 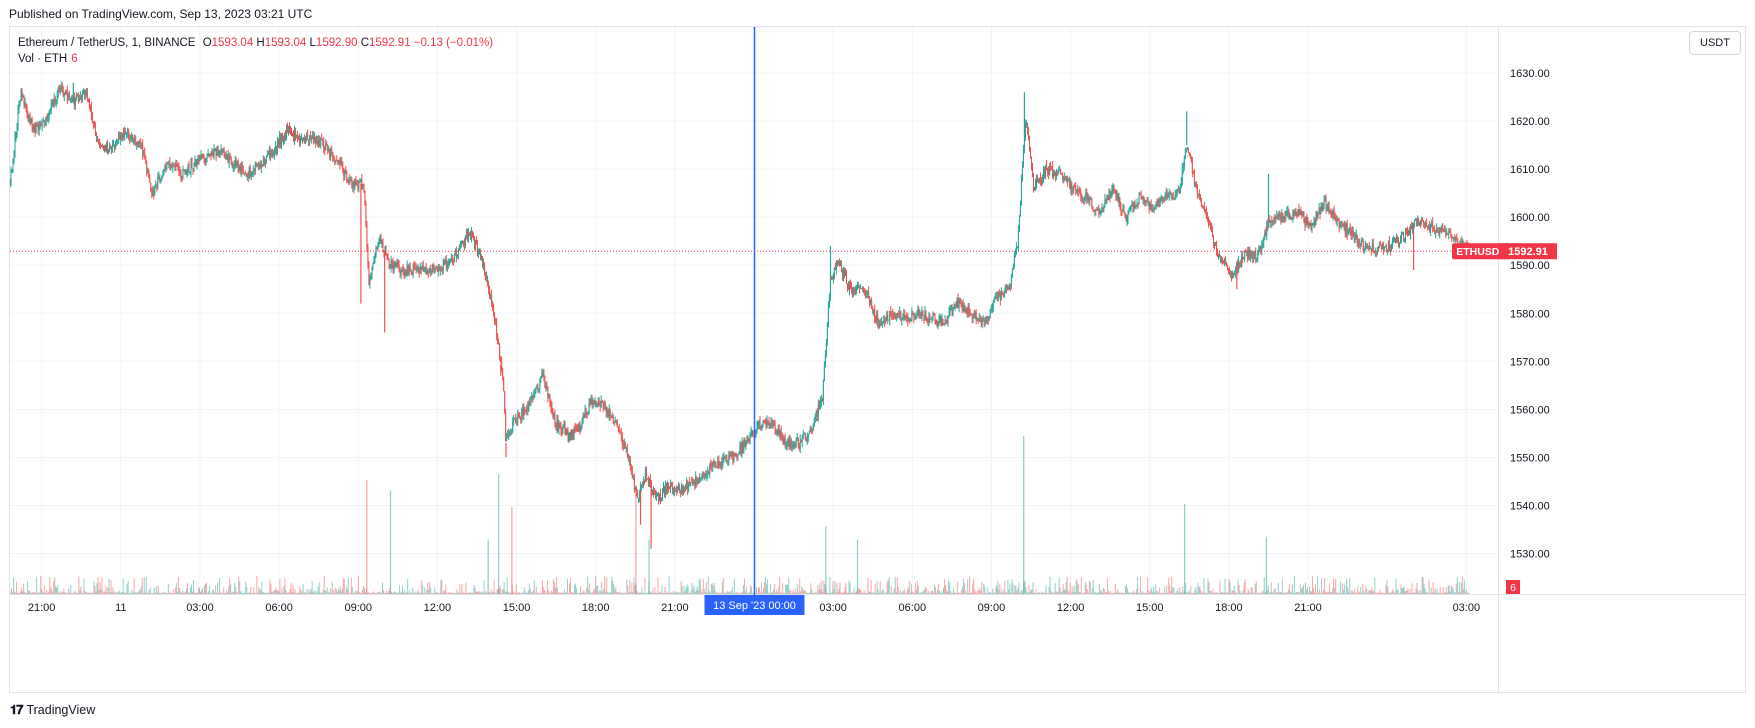 What do you see at coordinates (649, 566) in the screenshot?
I see `volume-spike` at bounding box center [649, 566].